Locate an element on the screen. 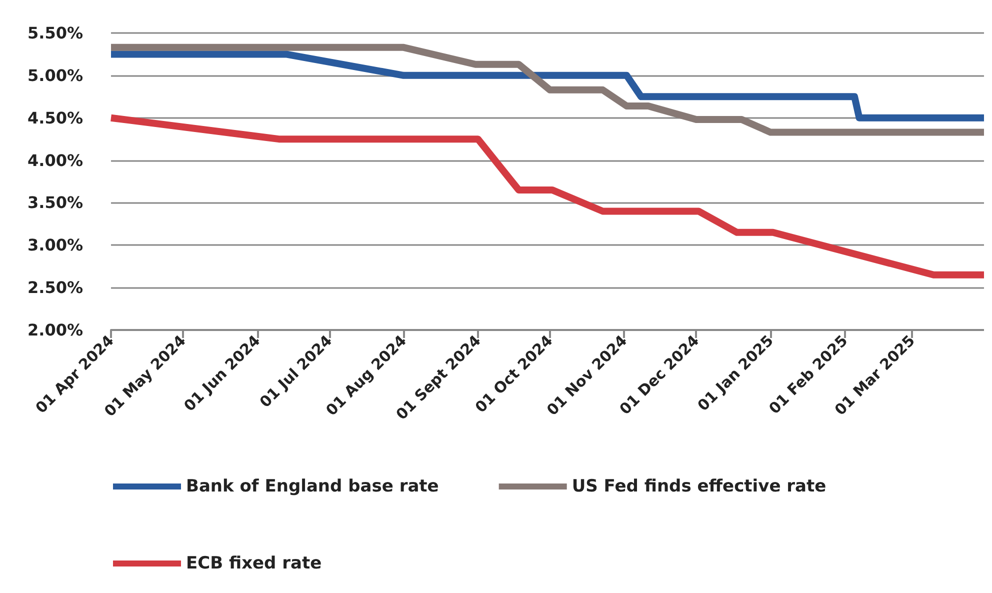  y-tick-label: 4.00% is located at coordinates (55, 160).